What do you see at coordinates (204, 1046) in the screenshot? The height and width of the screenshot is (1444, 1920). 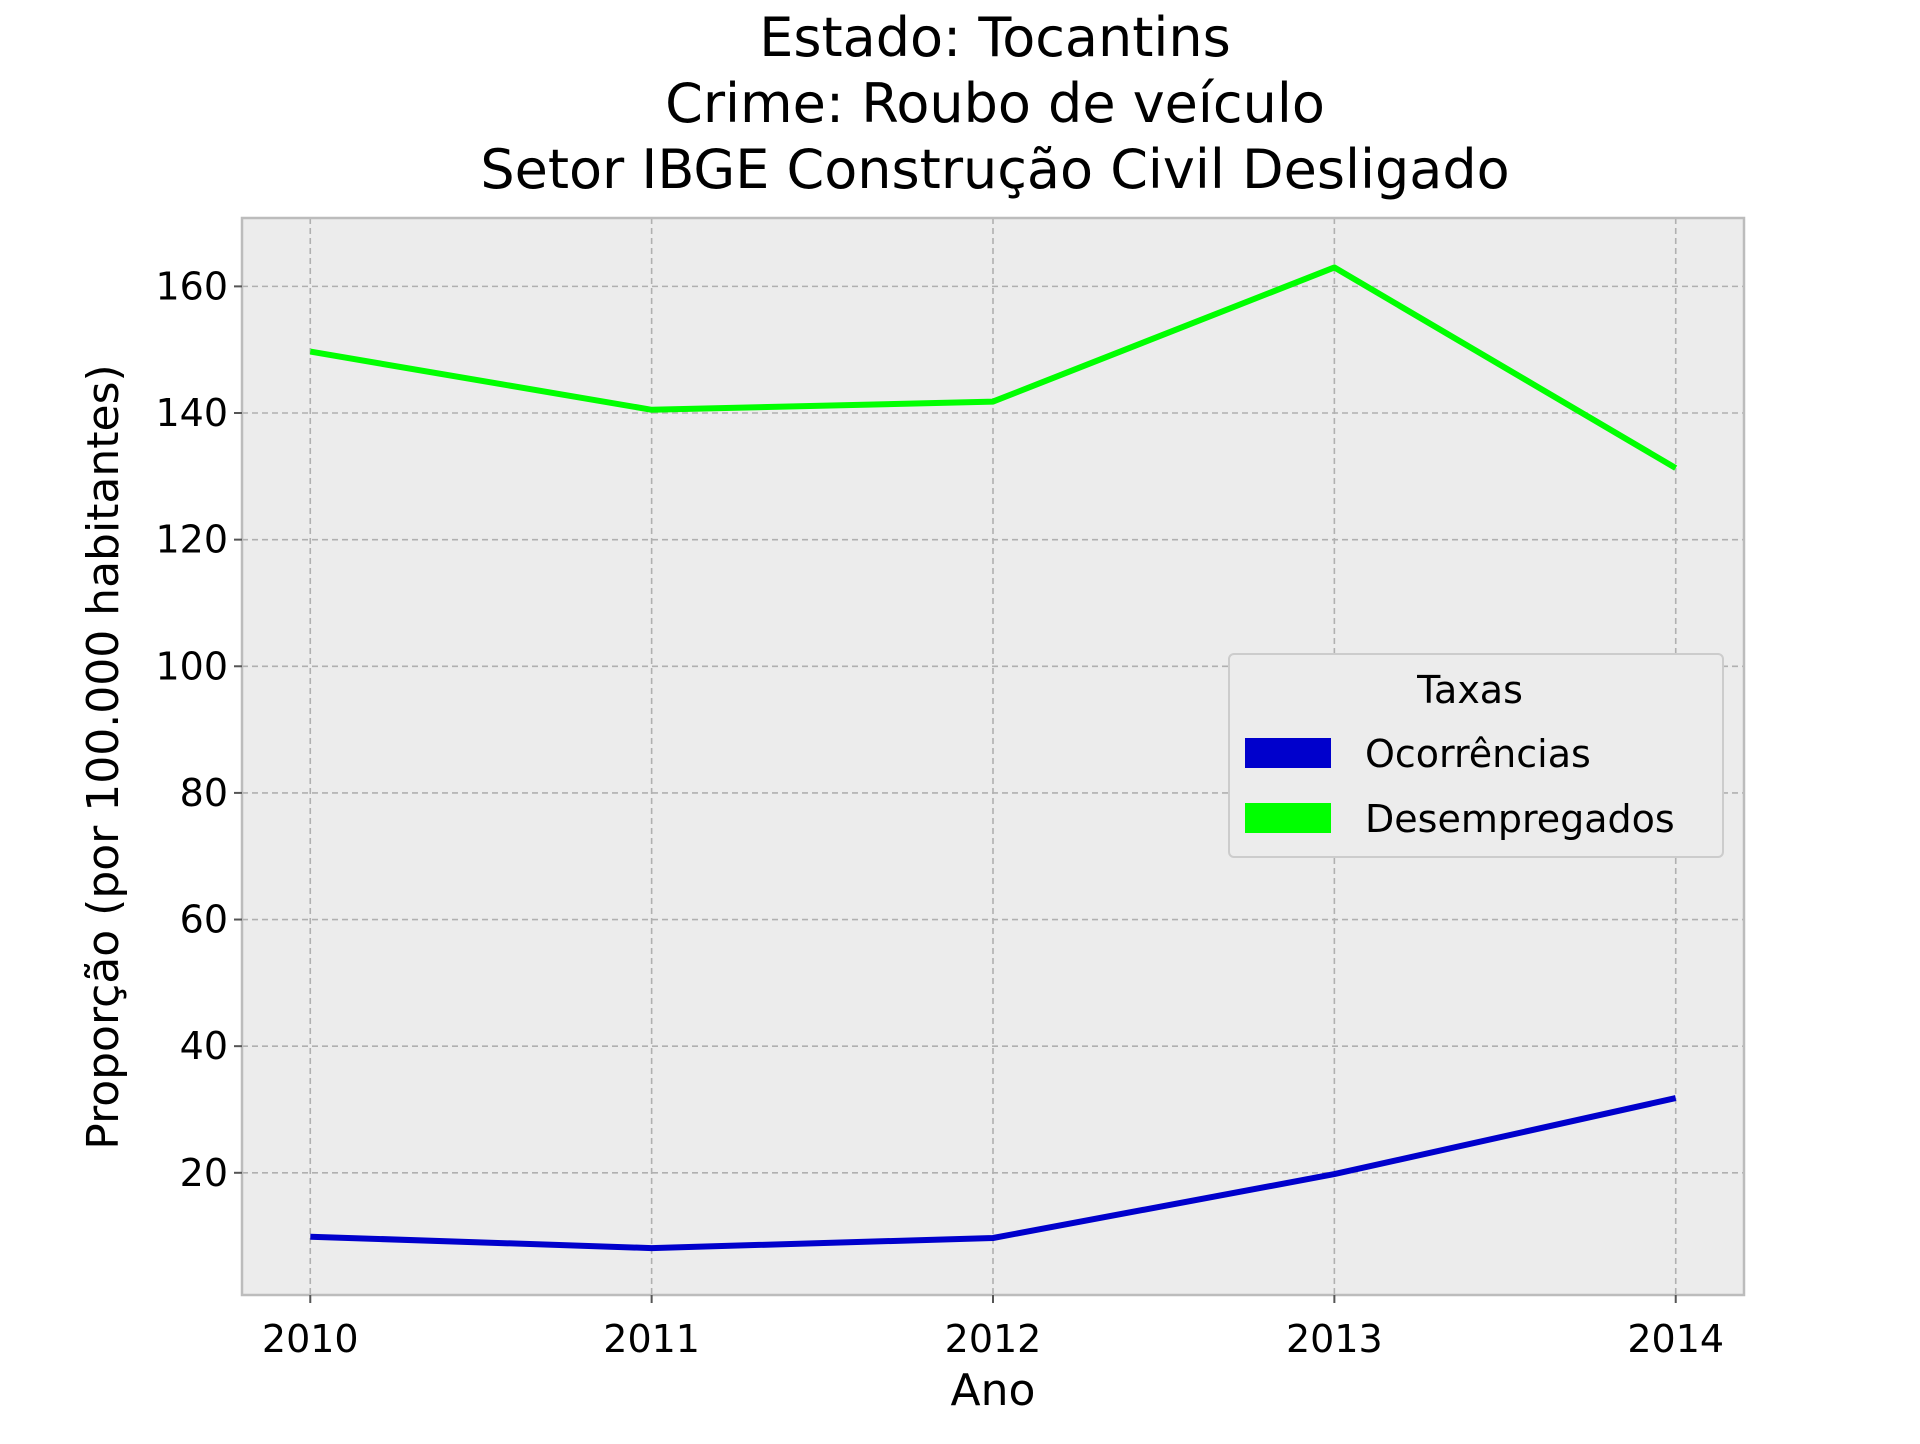 I see `y-tick-label: 40` at bounding box center [204, 1046].